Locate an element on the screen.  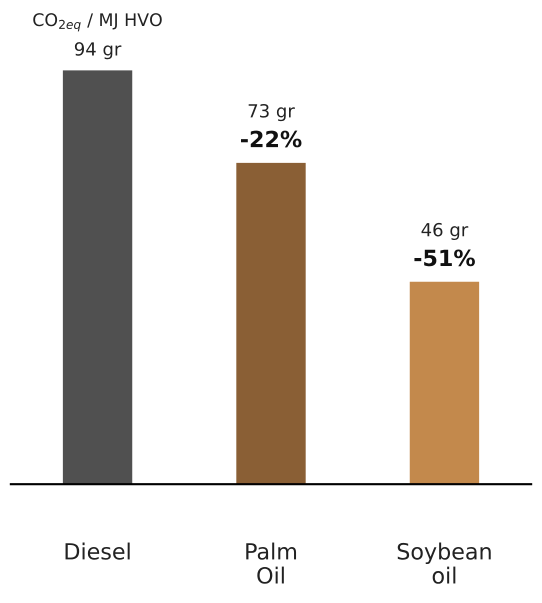
x-tick-label: Soybean oil is located at coordinates (444, 563).